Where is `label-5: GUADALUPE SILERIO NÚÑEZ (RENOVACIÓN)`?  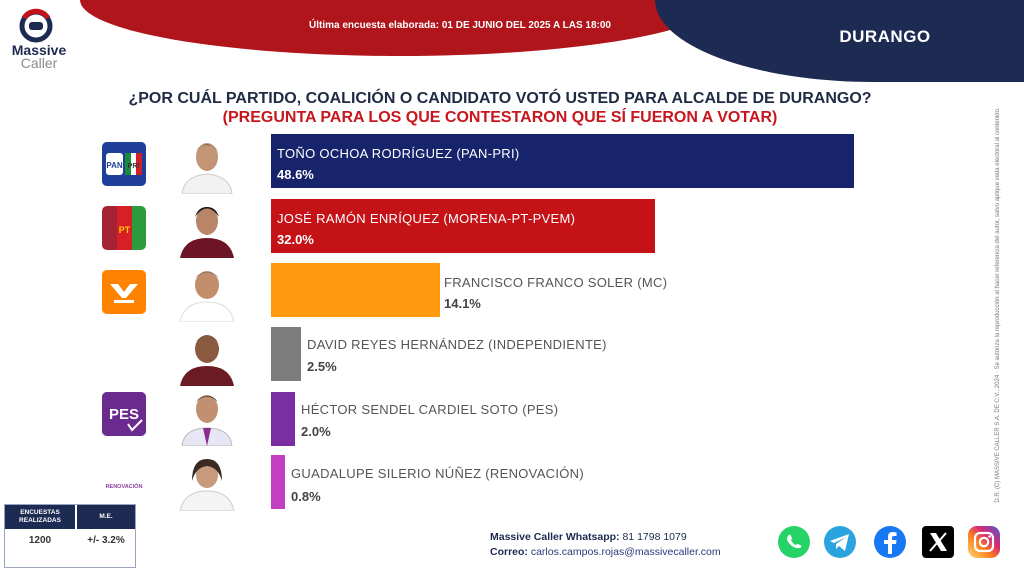
label-5: GUADALUPE SILERIO NÚÑEZ (RENOVACIÓN) is located at coordinates (437, 473).